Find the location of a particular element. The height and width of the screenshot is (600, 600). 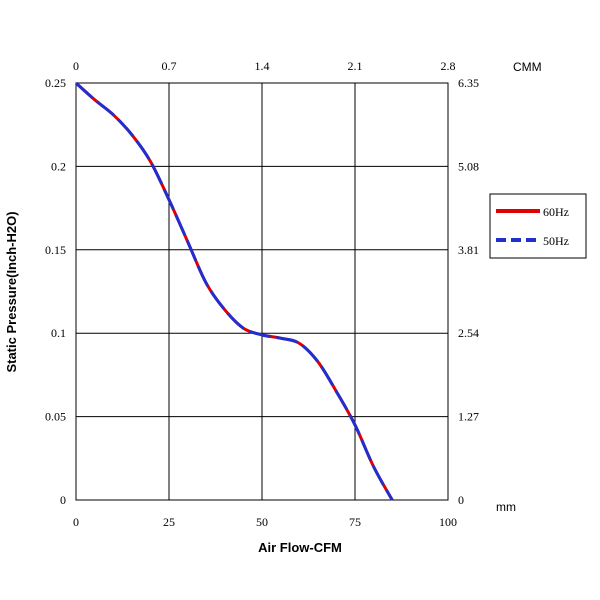

right-tick-label: 6.35 is located at coordinates (468, 83).